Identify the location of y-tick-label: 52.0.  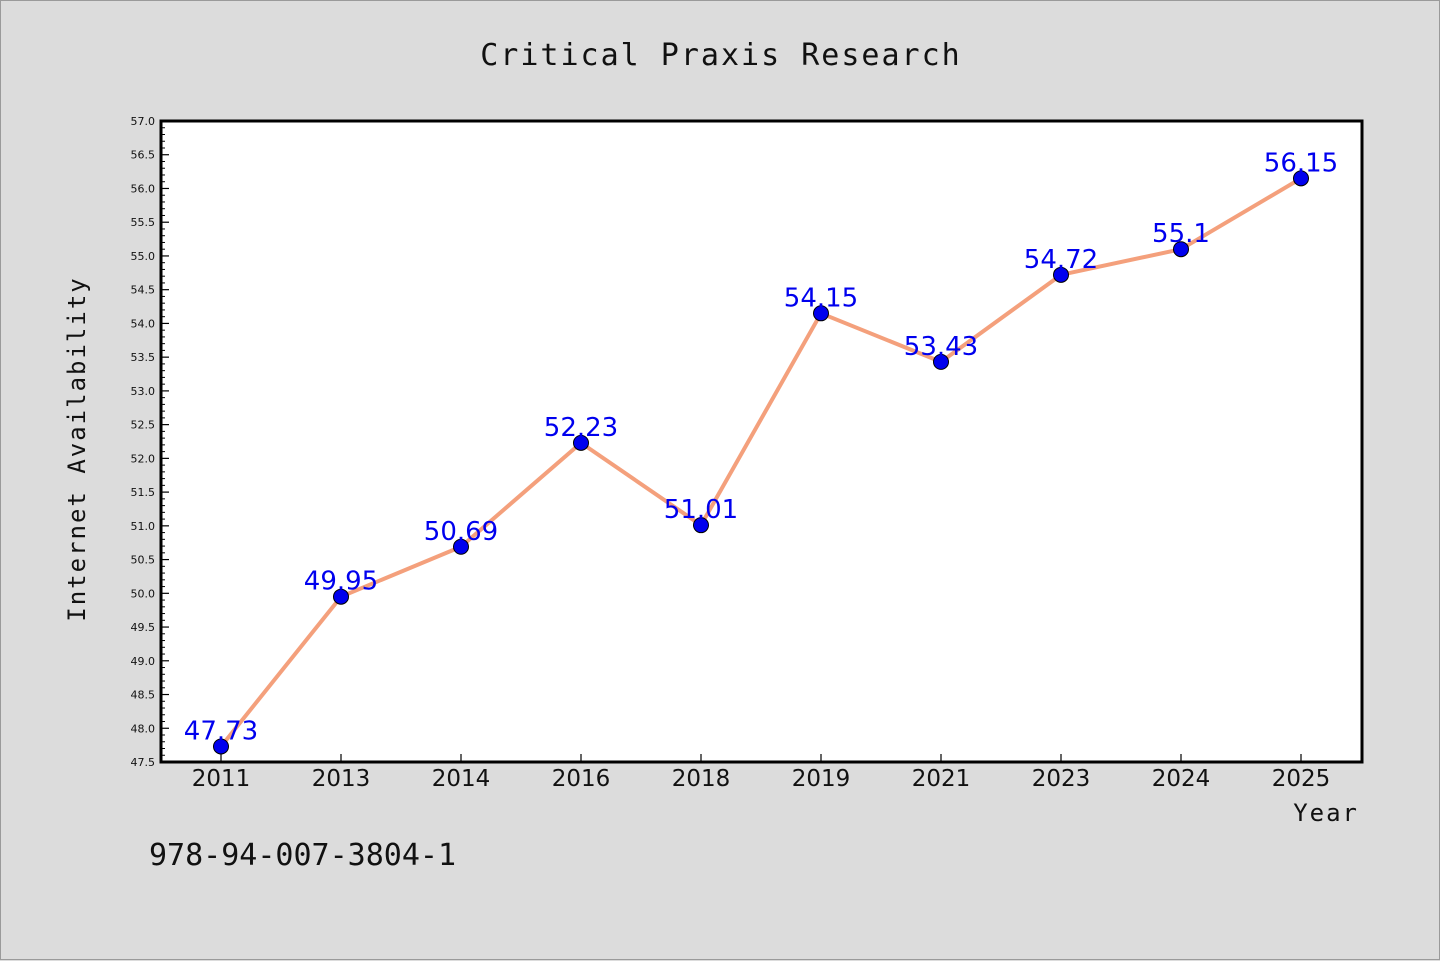
(143, 458).